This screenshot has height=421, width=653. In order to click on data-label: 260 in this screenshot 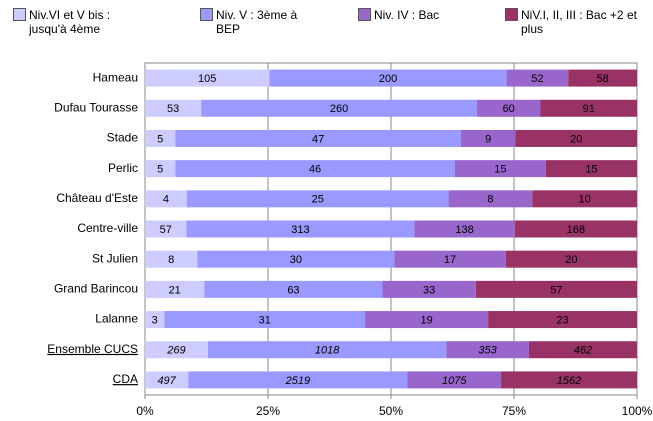, I will do `click(339, 109)`.